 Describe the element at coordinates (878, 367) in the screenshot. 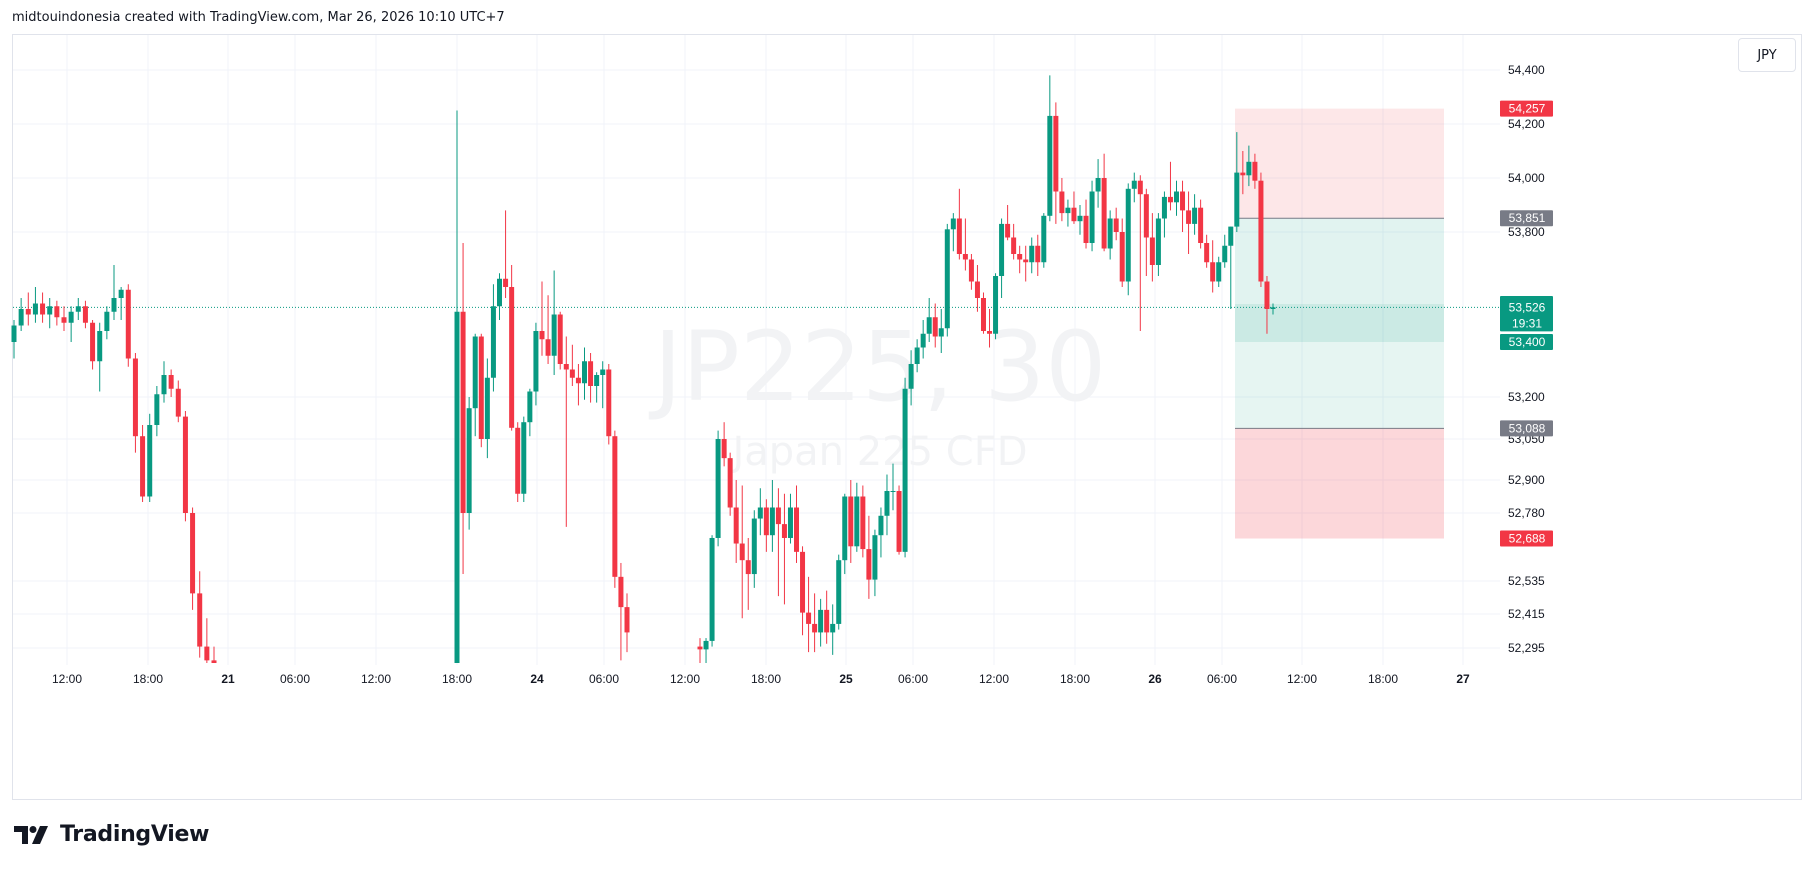

I see `watermark-symbol: JP225, 30` at that location.